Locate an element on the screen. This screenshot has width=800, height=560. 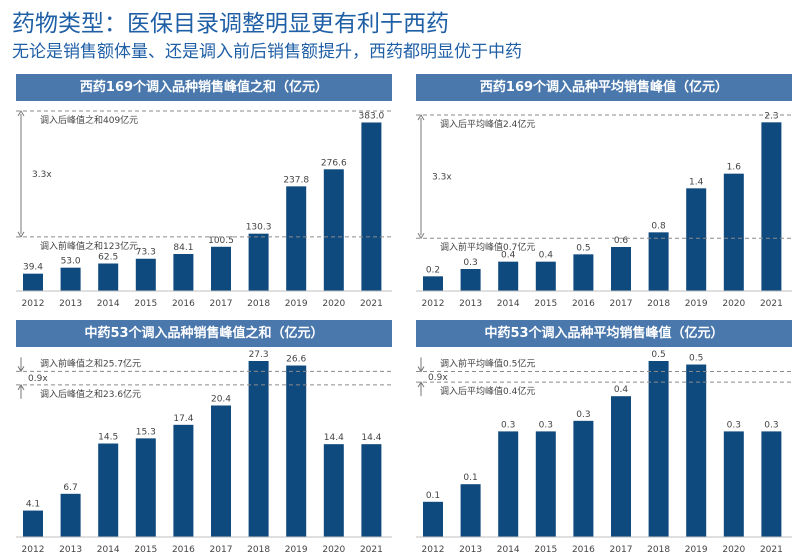
reference-label: 调入后峰值之和409亿元 is located at coordinates (89, 120).